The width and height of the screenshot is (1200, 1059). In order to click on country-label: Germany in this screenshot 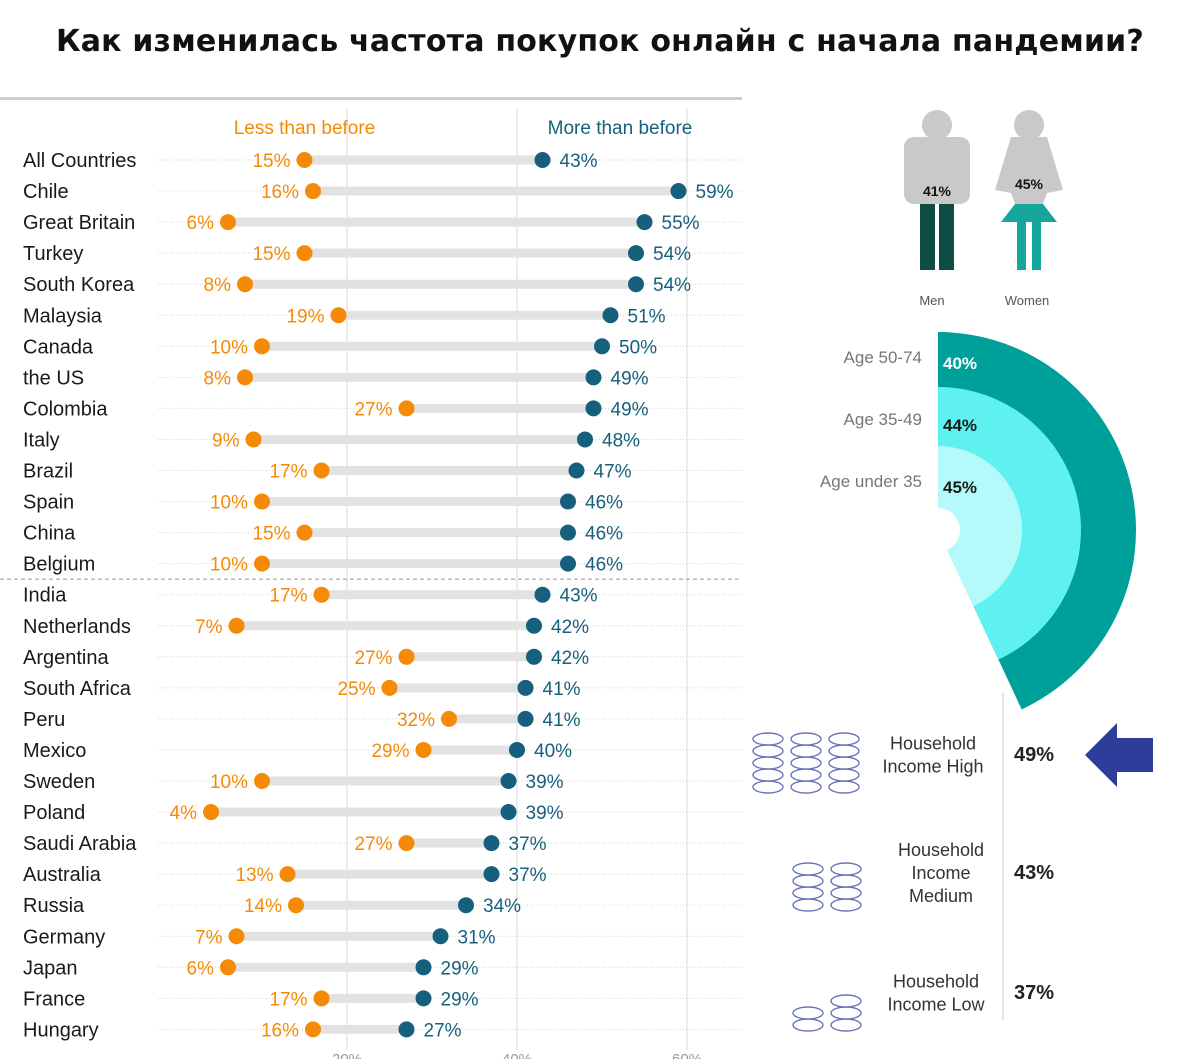, I will do `click(64, 937)`.